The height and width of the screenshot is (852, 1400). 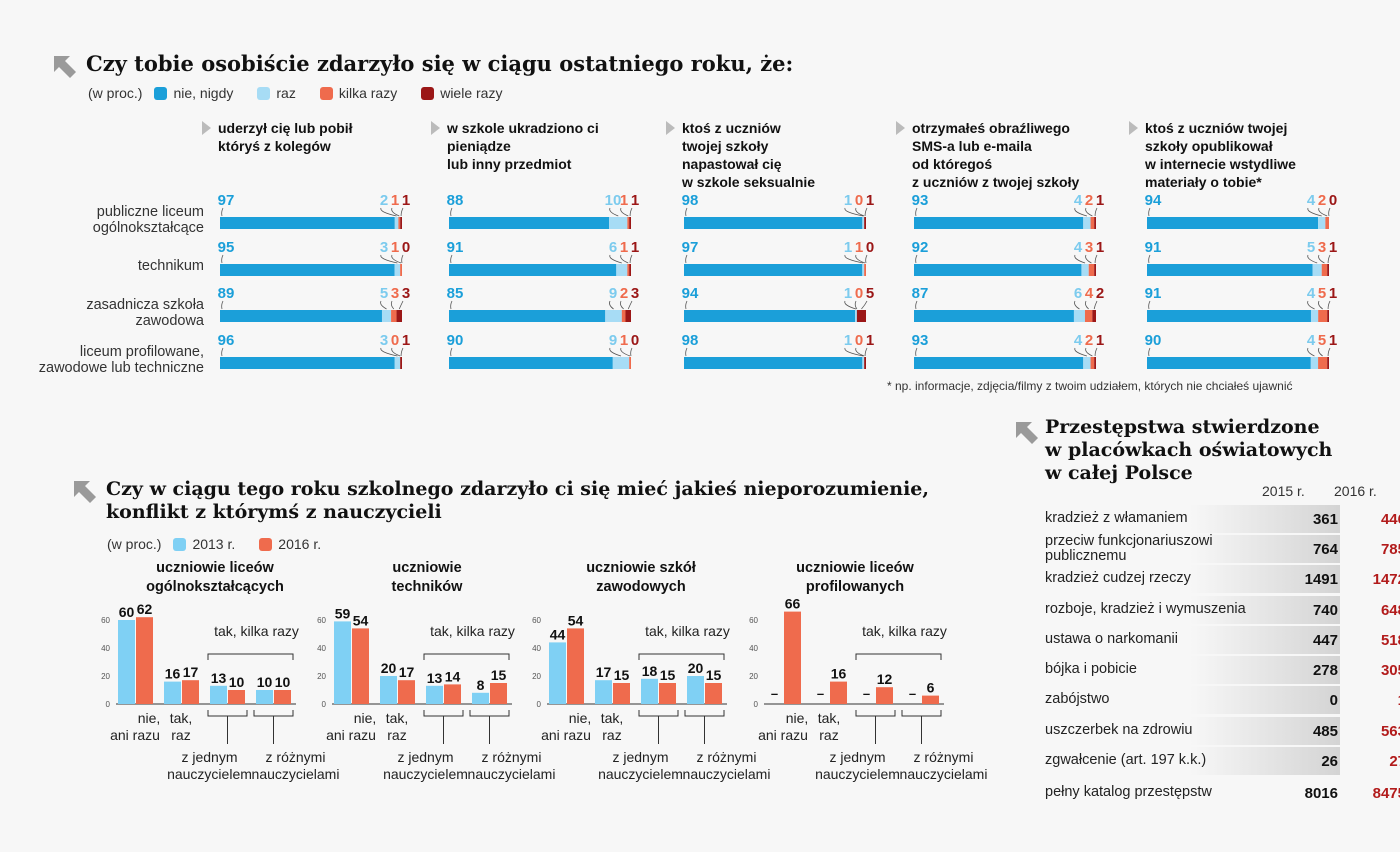 I want to click on legend-item-never: nie, nigdy, so click(x=193, y=93).